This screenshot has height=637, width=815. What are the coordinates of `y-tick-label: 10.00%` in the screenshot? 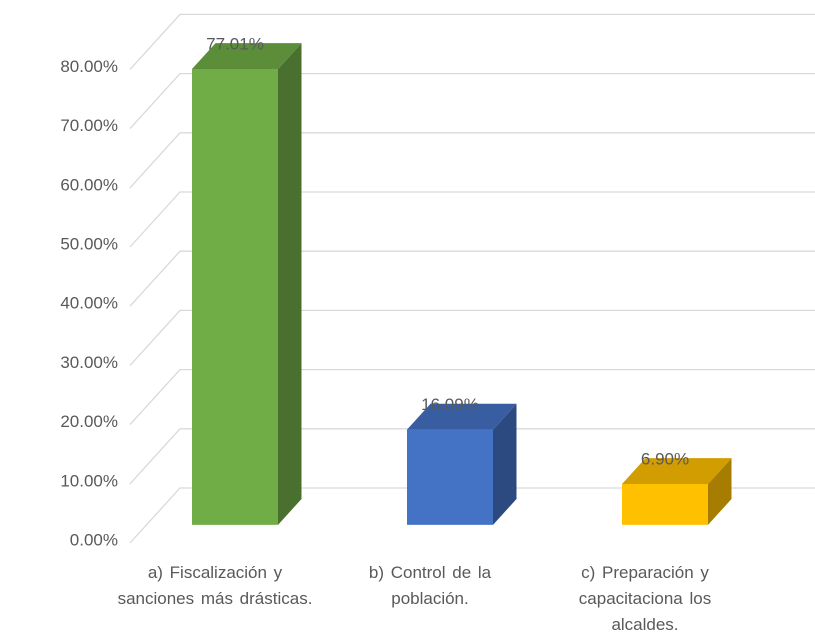 It's located at (89, 480).